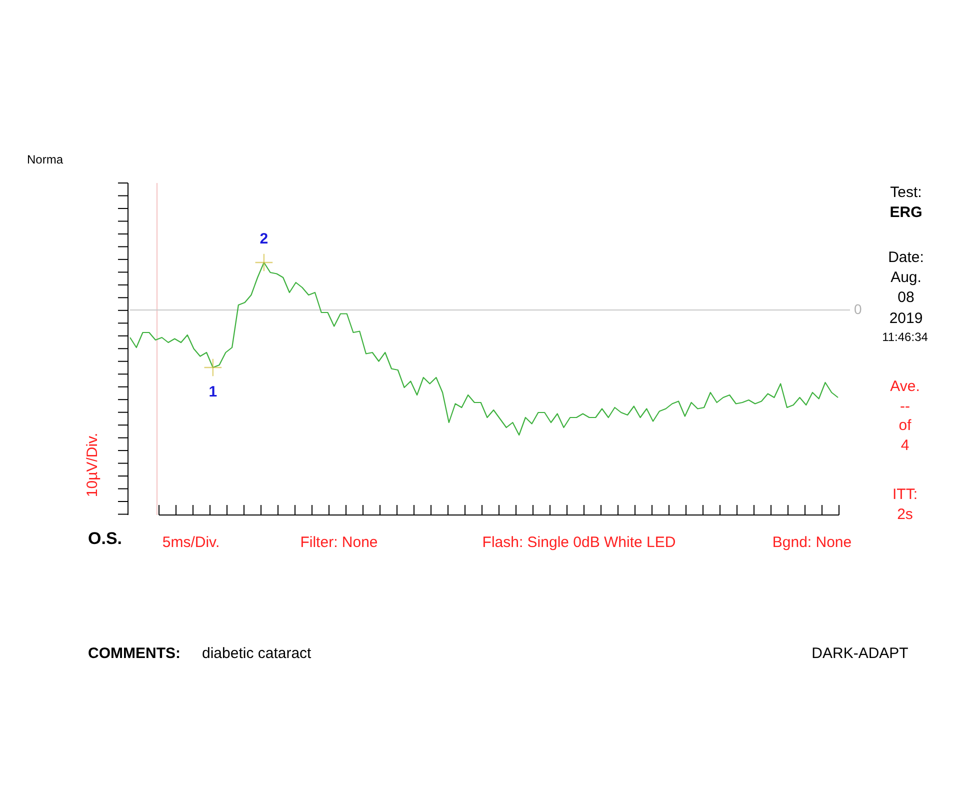 Image resolution: width=973 pixels, height=803 pixels. What do you see at coordinates (213, 392) in the screenshot?
I see `annotation: 1` at bounding box center [213, 392].